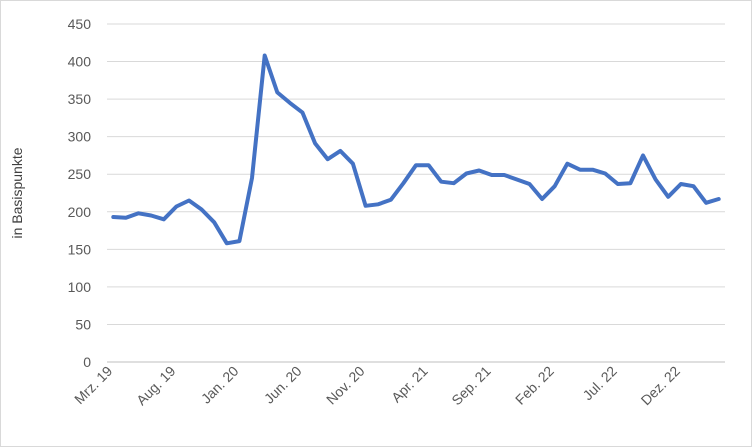  I want to click on y-tick-label: 250, so click(80, 174).